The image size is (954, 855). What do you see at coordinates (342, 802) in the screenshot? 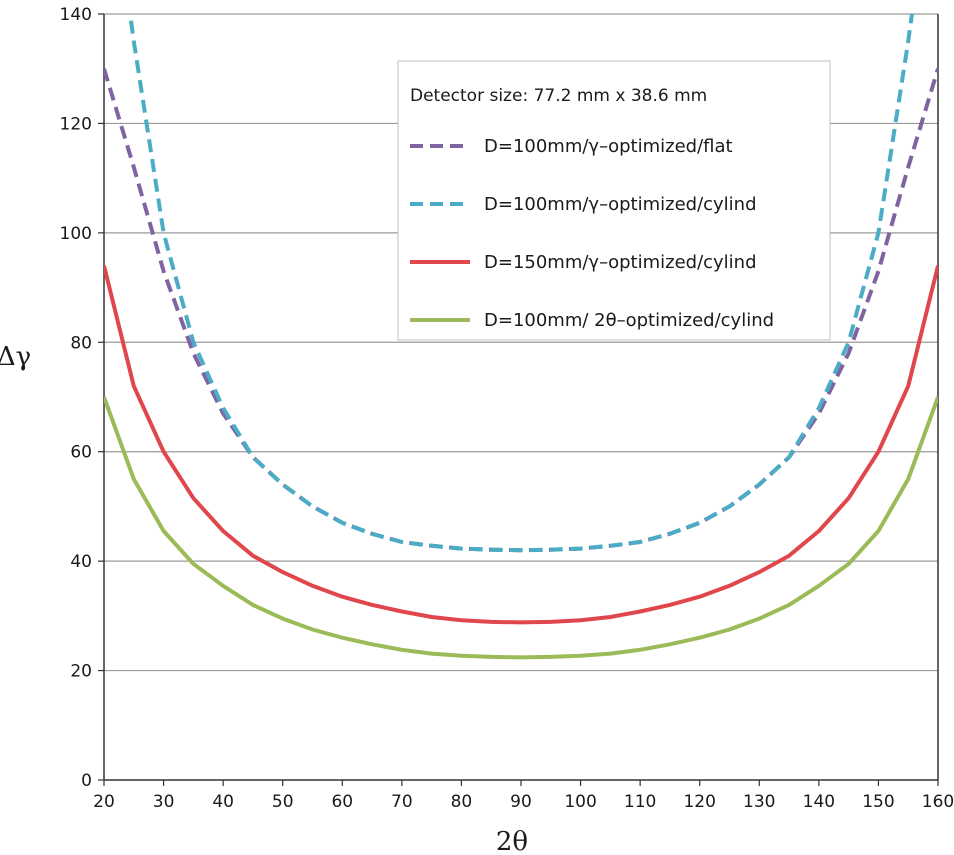
I see `x-tick-label: 60` at bounding box center [342, 802].